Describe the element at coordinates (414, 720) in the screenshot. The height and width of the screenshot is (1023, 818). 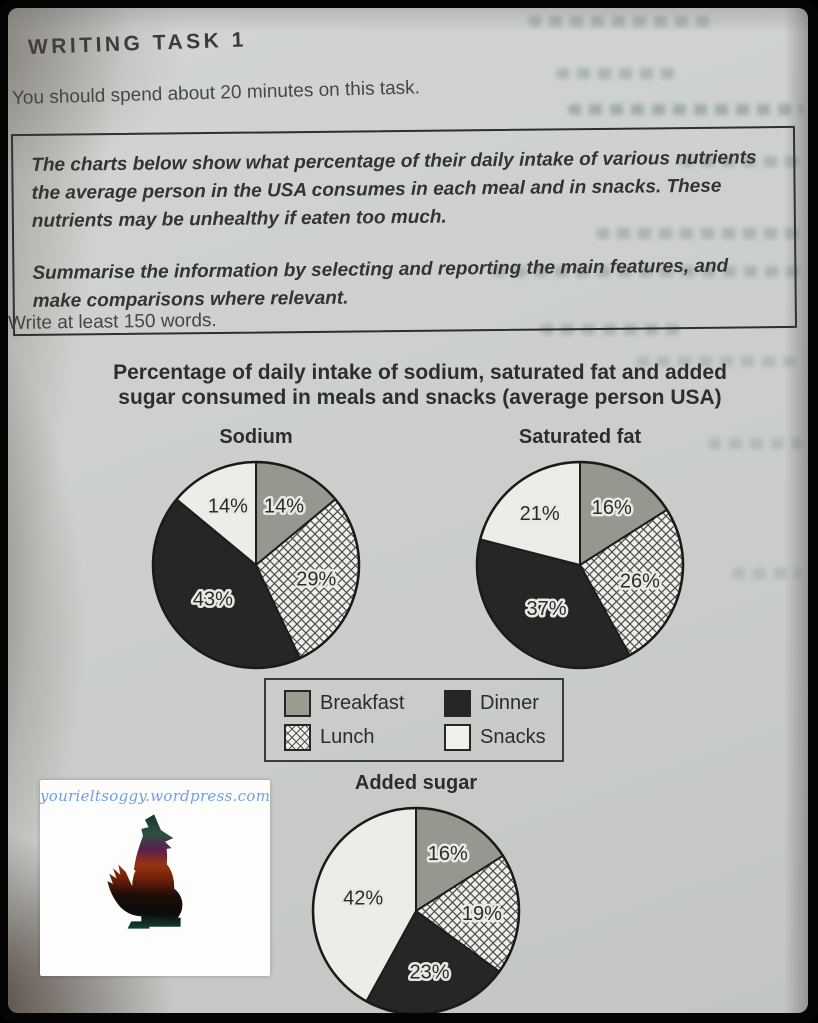
I see `chart-legend: Breakfast Lunch Dinner Snacks` at that location.